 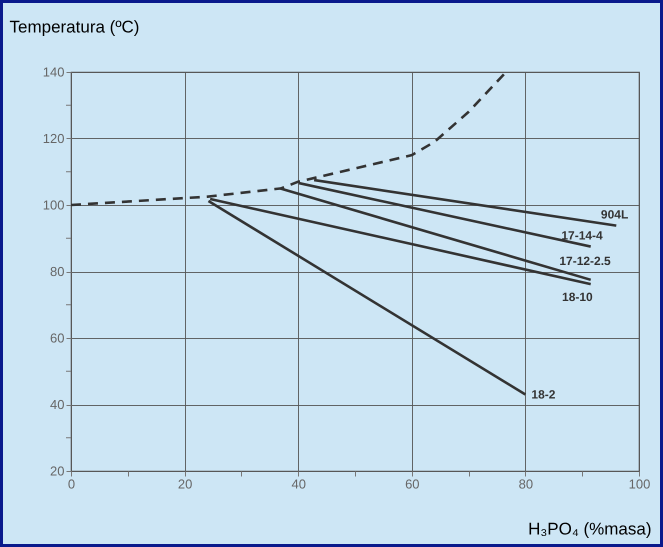 What do you see at coordinates (57, 404) in the screenshot?
I see `y-tick-label: 40` at bounding box center [57, 404].